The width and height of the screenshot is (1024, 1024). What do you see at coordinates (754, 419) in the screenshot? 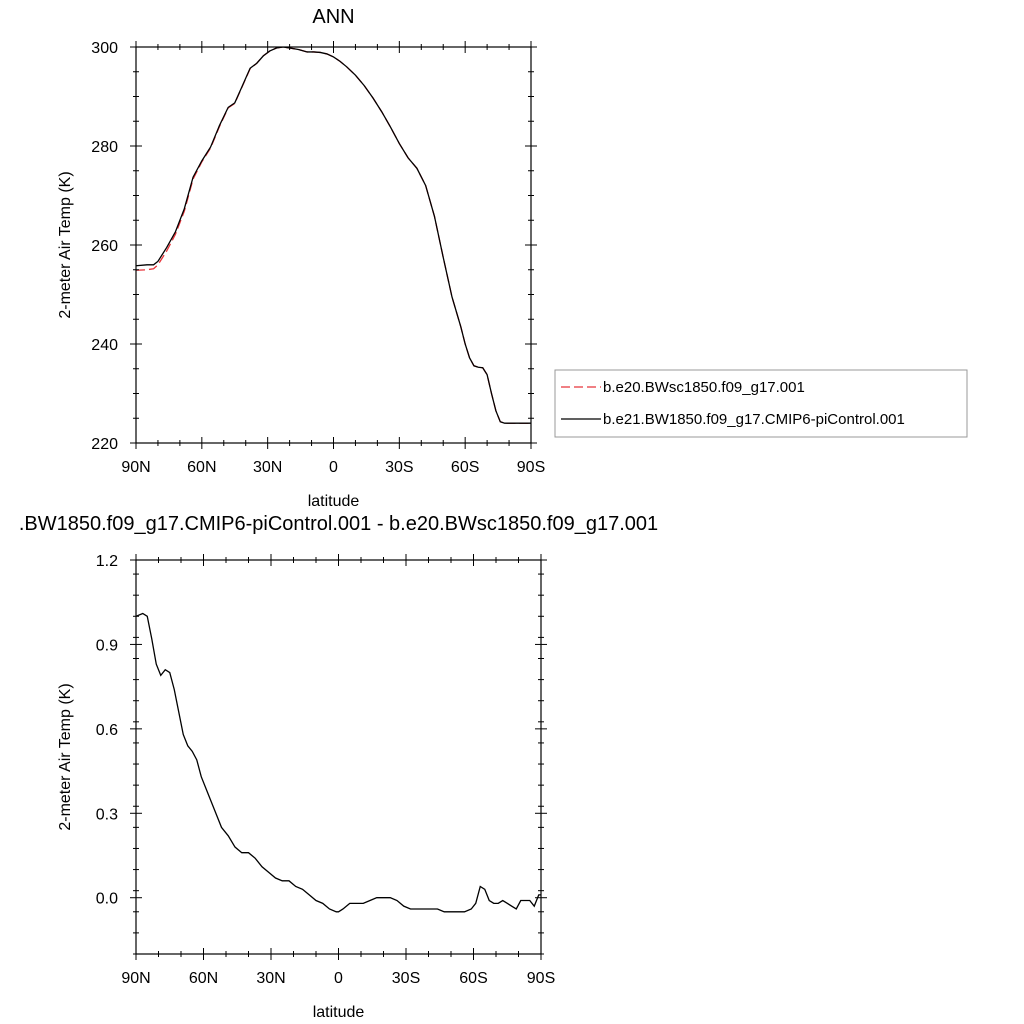
I see `legend-label-1: b.e21.BW1850.f09_g17.CMIP6-piControl.001` at bounding box center [754, 419].